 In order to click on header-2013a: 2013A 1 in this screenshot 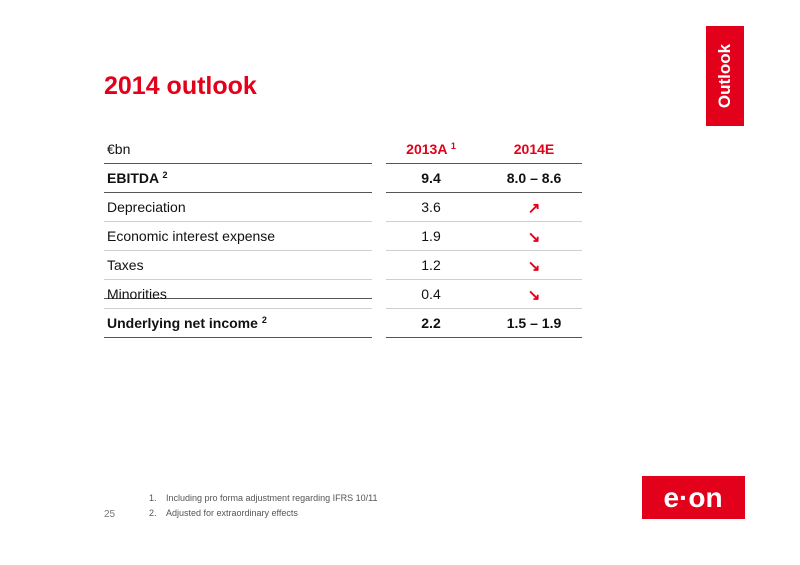, I will do `click(431, 149)`.